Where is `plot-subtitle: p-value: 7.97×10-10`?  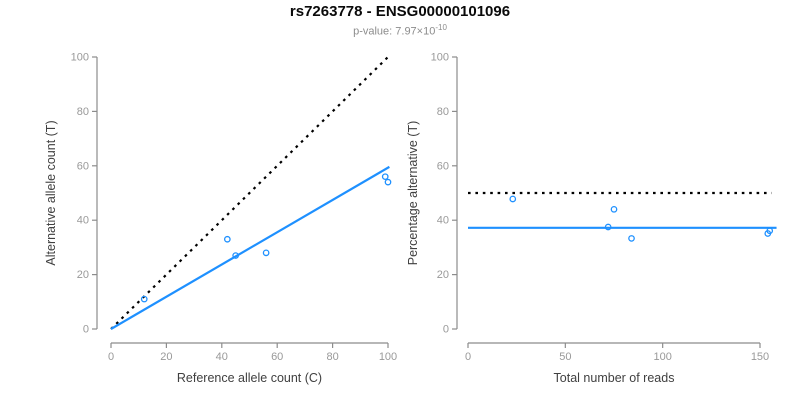 plot-subtitle: p-value: 7.97×10-10 is located at coordinates (400, 30).